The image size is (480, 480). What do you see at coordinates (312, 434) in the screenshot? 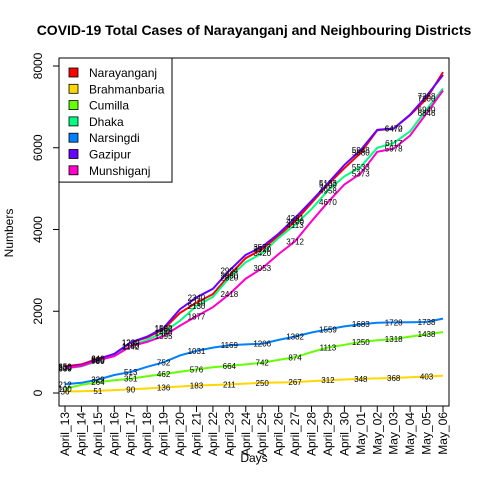
I see `x-tick-label: April_28` at bounding box center [312, 434].